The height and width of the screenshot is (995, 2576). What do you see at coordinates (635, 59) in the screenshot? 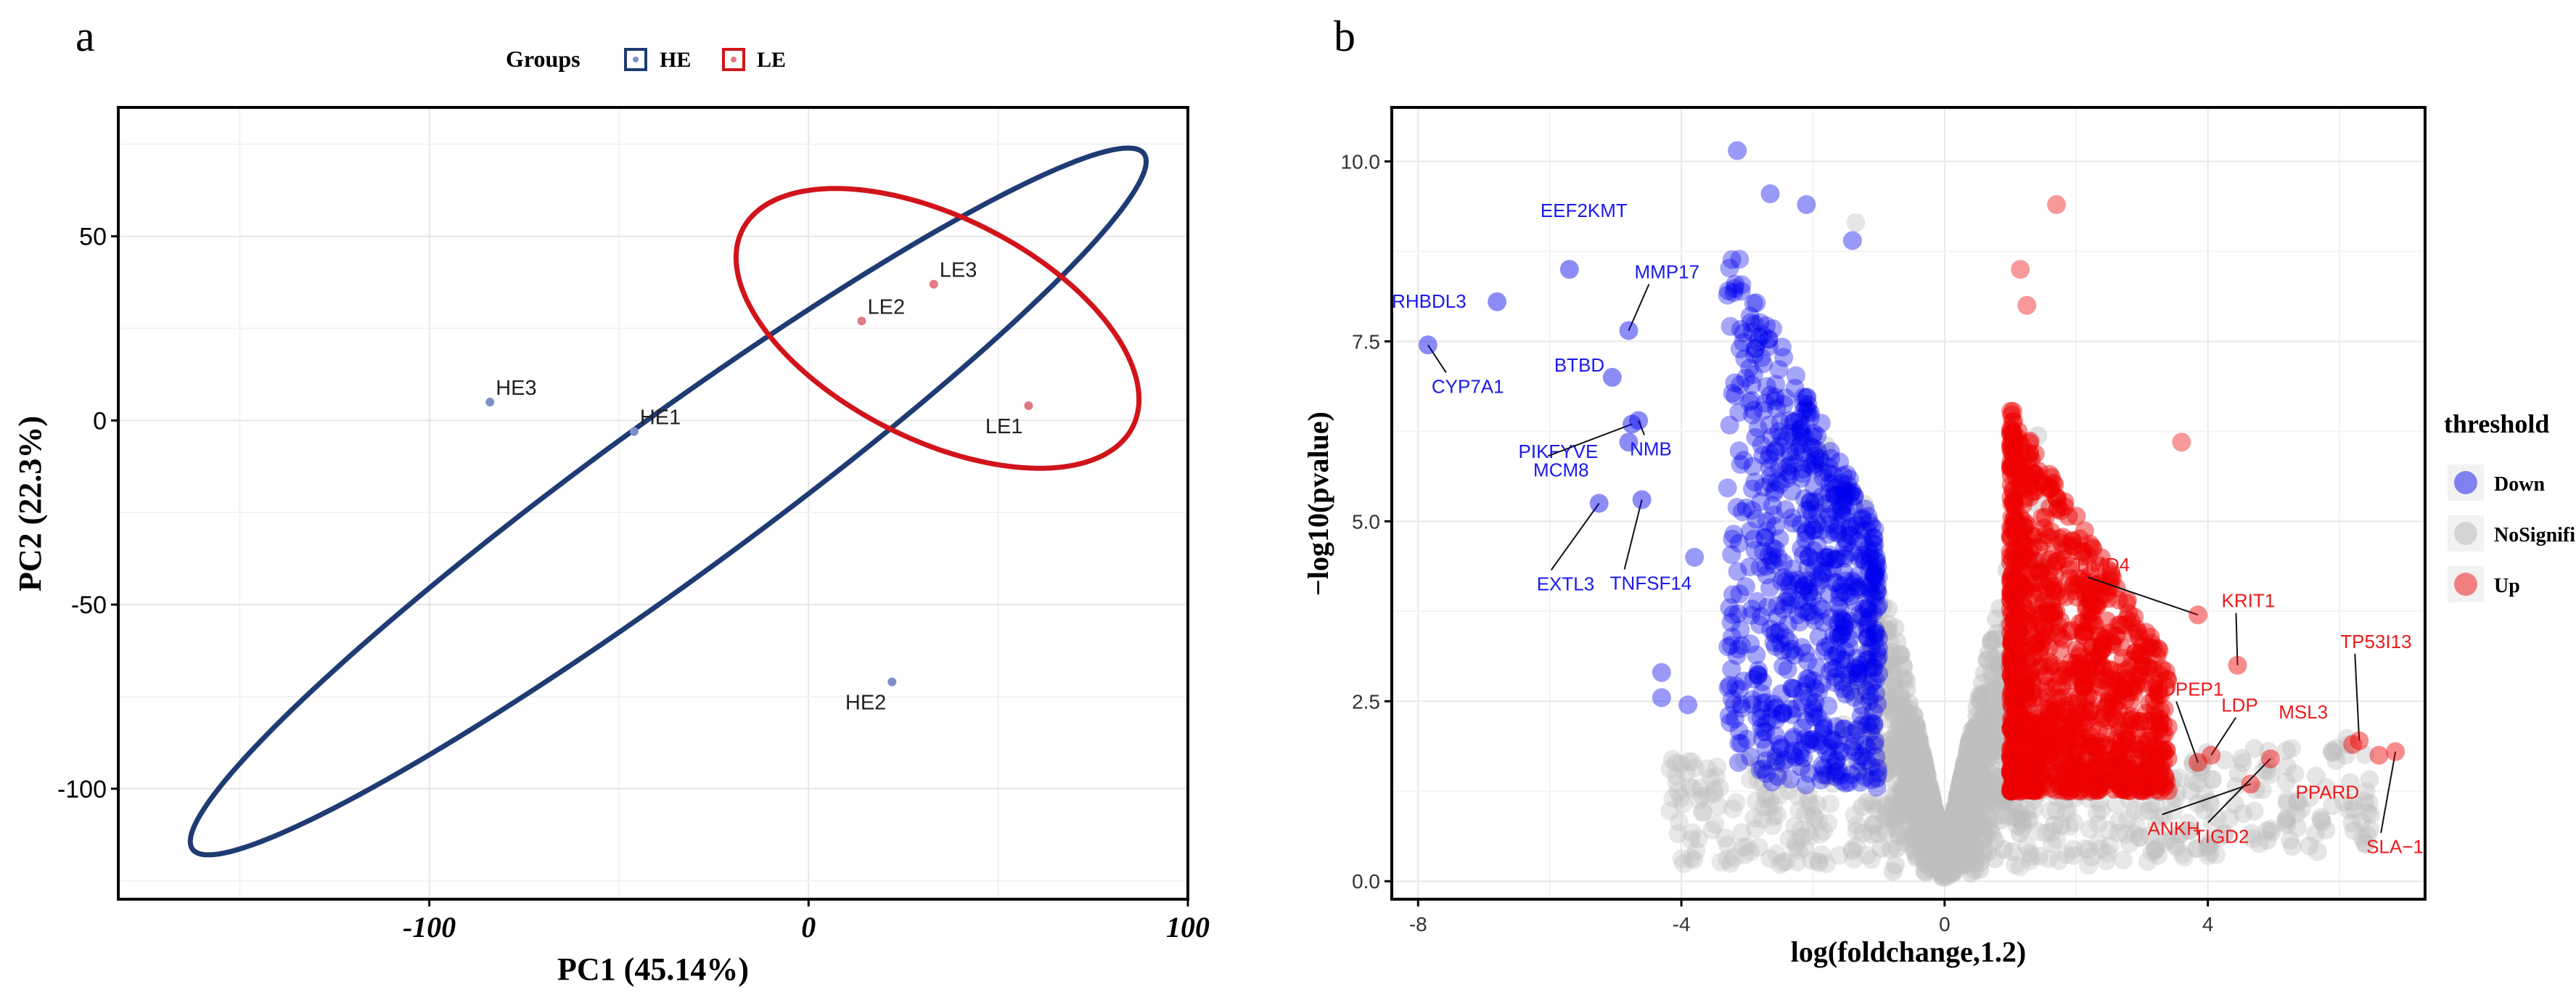
I see `pca-legend-key-he` at bounding box center [635, 59].